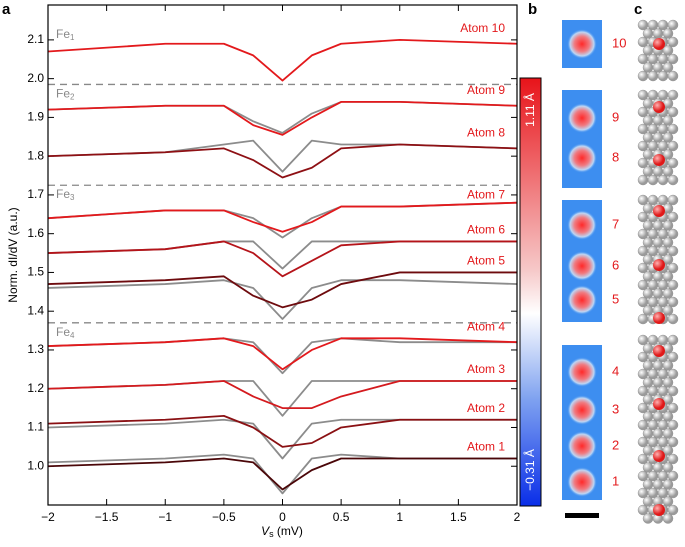 The height and width of the screenshot is (547, 685). Describe the element at coordinates (482, 28) in the screenshot. I see `series-label: Atom 10` at that location.